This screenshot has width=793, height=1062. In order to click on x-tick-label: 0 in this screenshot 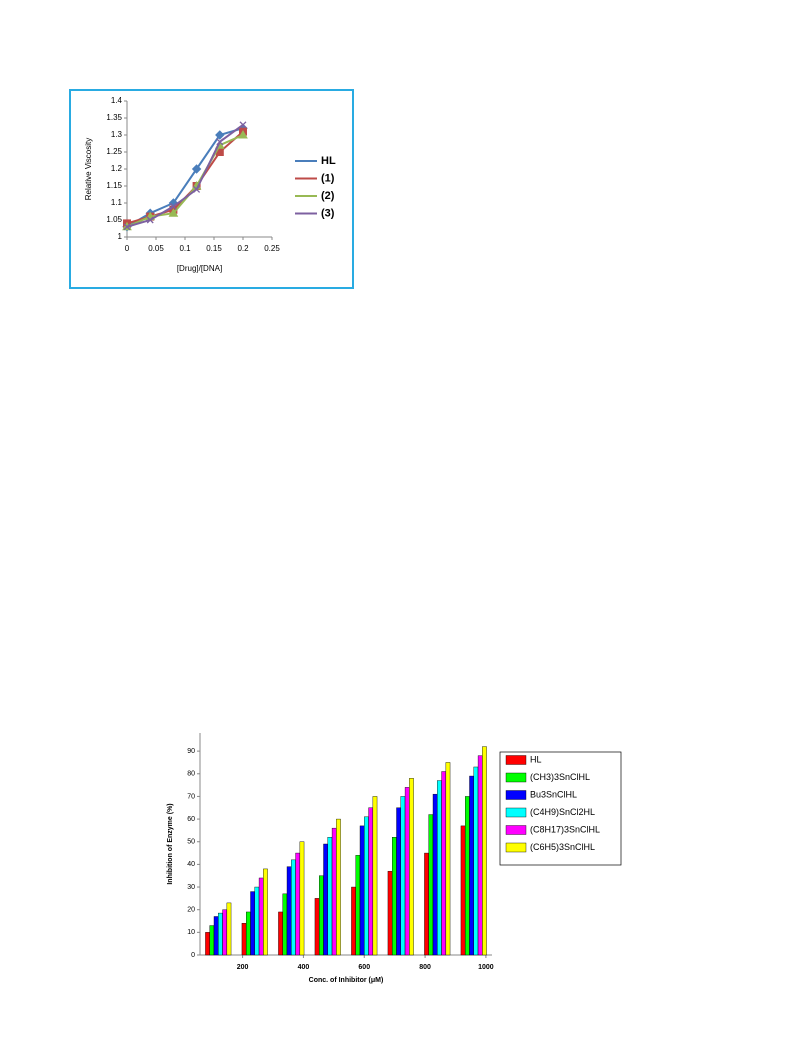, I will do `click(127, 248)`.